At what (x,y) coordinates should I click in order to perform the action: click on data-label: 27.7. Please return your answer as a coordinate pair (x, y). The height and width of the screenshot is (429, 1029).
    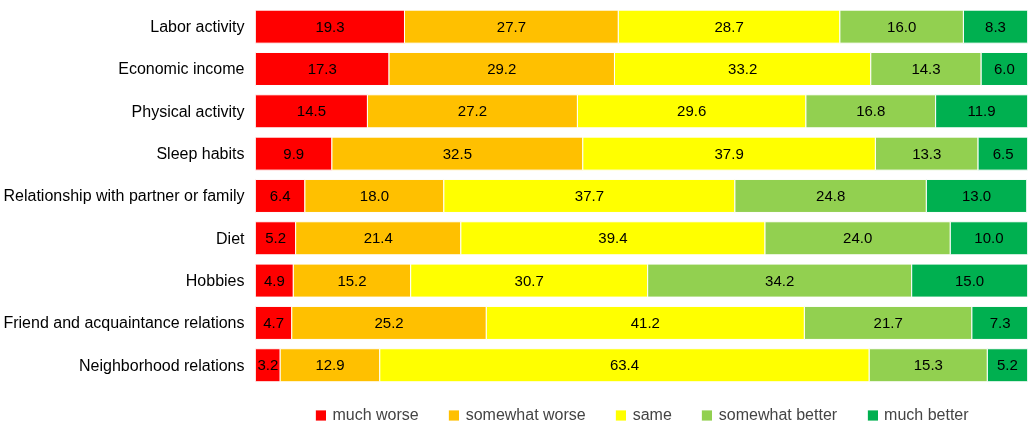
    Looking at the image, I should click on (511, 26).